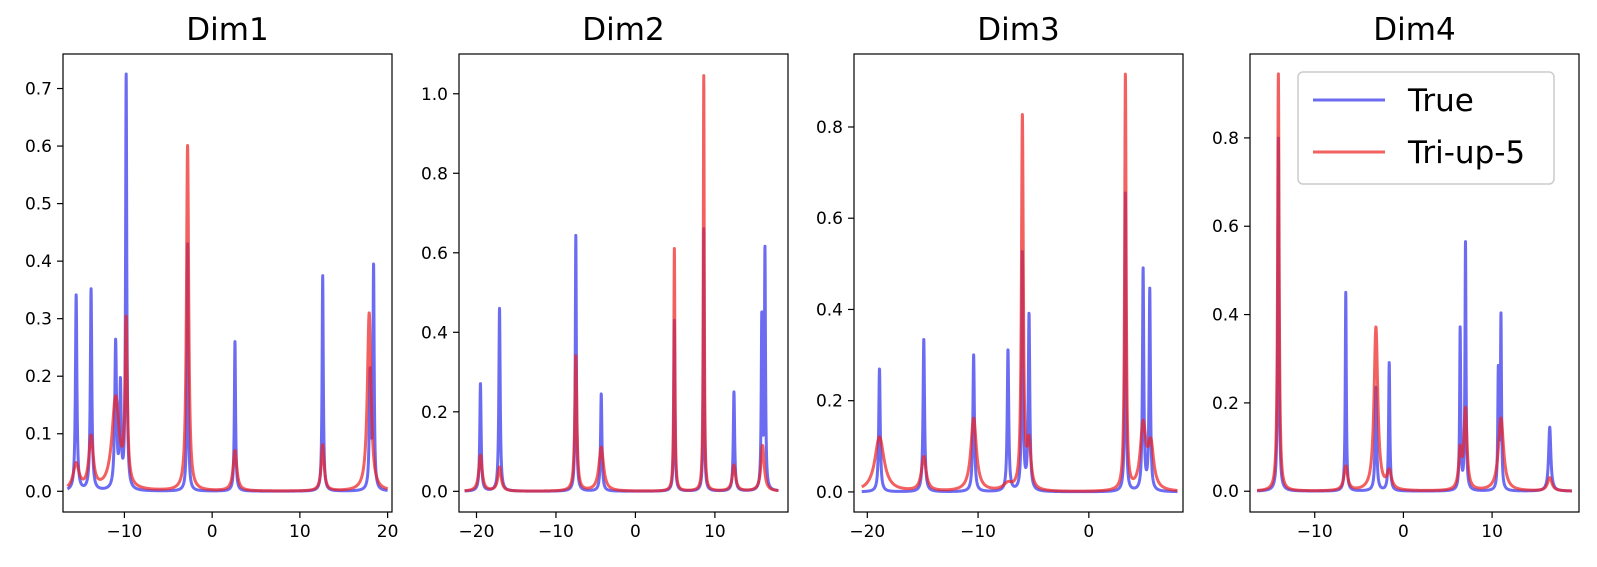  I want to click on panel-title: Dim4, so click(1414, 30).